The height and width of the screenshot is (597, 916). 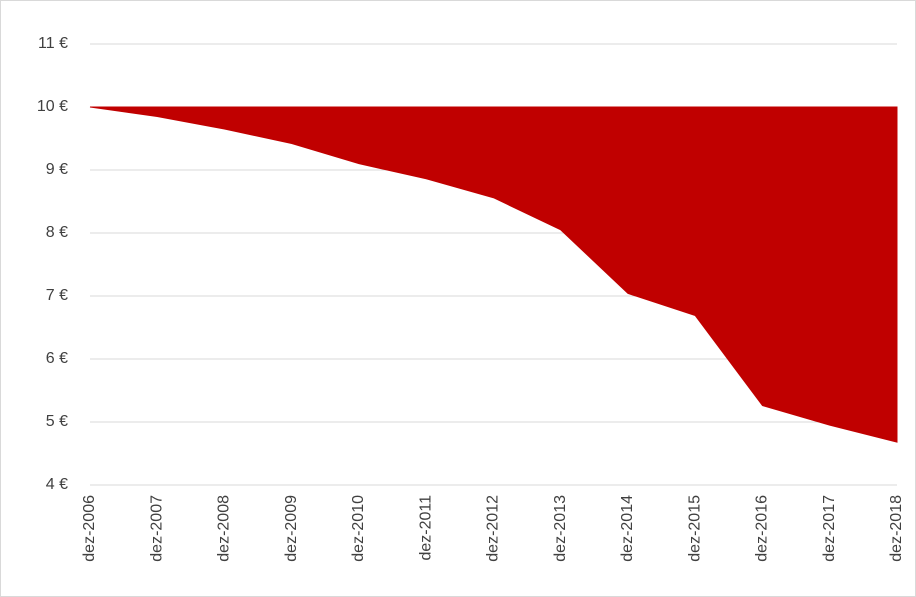 What do you see at coordinates (57, 358) in the screenshot?
I see `y-tick-label: 6 €` at bounding box center [57, 358].